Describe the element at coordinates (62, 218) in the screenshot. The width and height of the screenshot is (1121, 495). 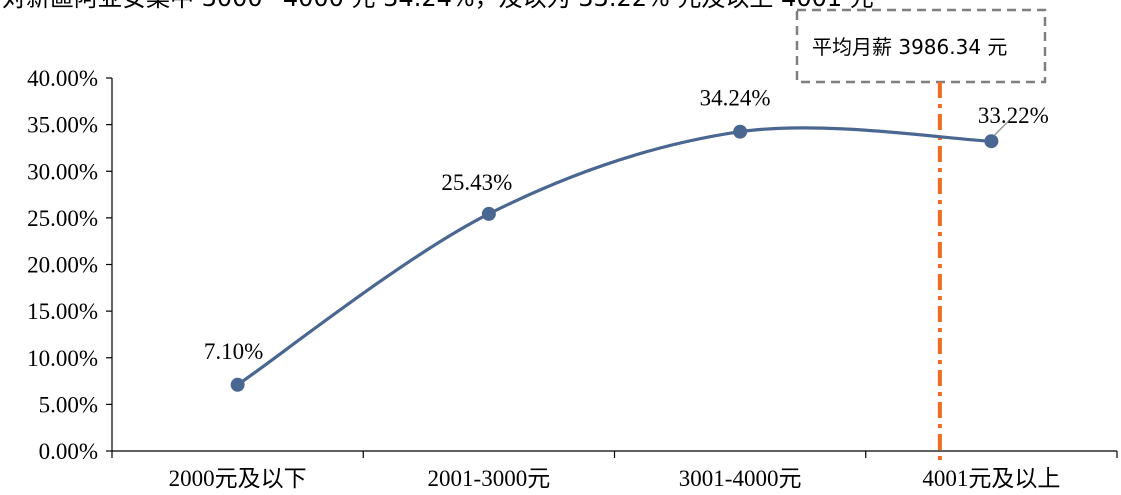
I see `y-tick-label: 25.00%` at that location.